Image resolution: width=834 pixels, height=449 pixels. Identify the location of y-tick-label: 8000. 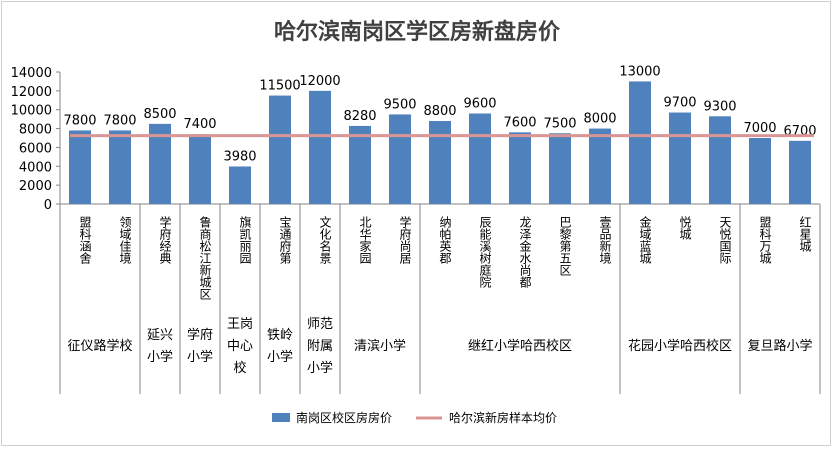
(35, 130).